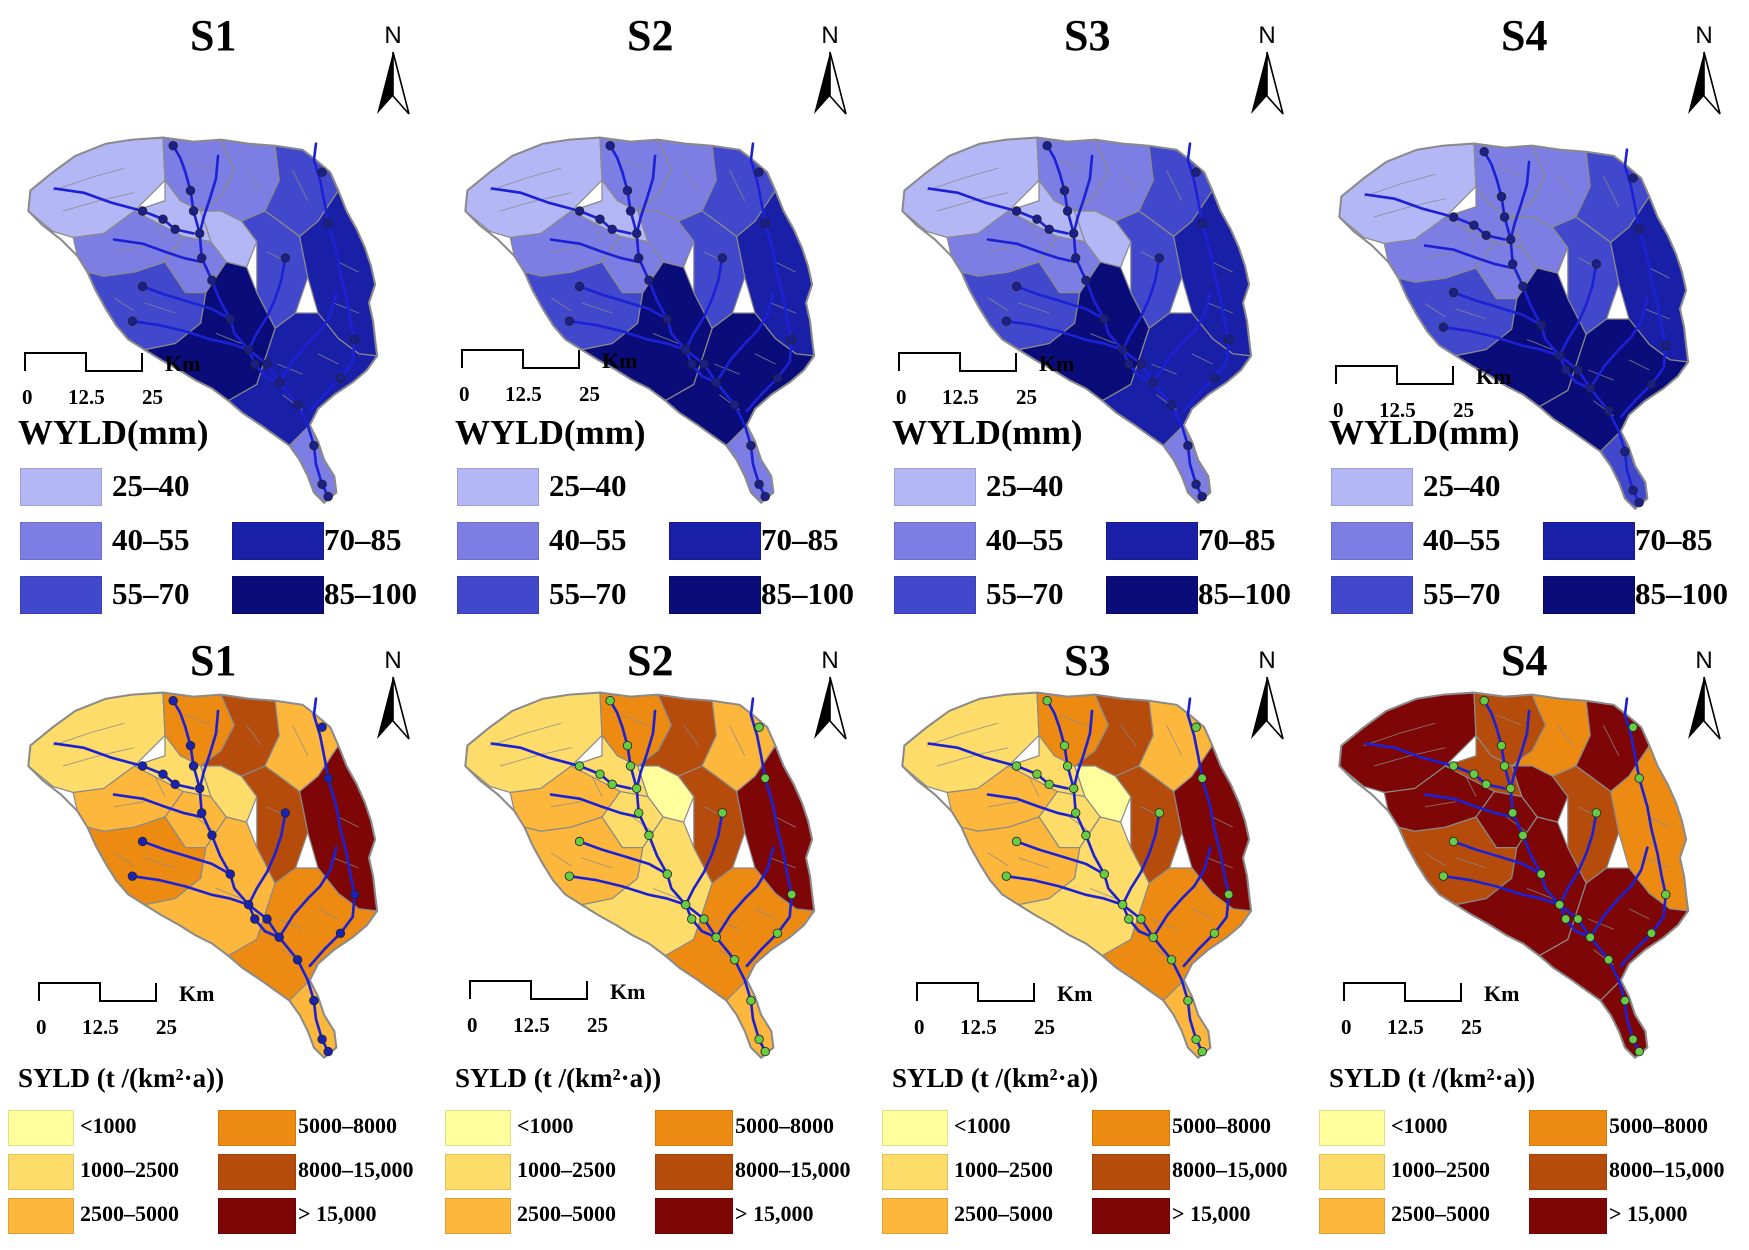  What do you see at coordinates (1077, 875) in the screenshot?
I see `watershed-map` at bounding box center [1077, 875].